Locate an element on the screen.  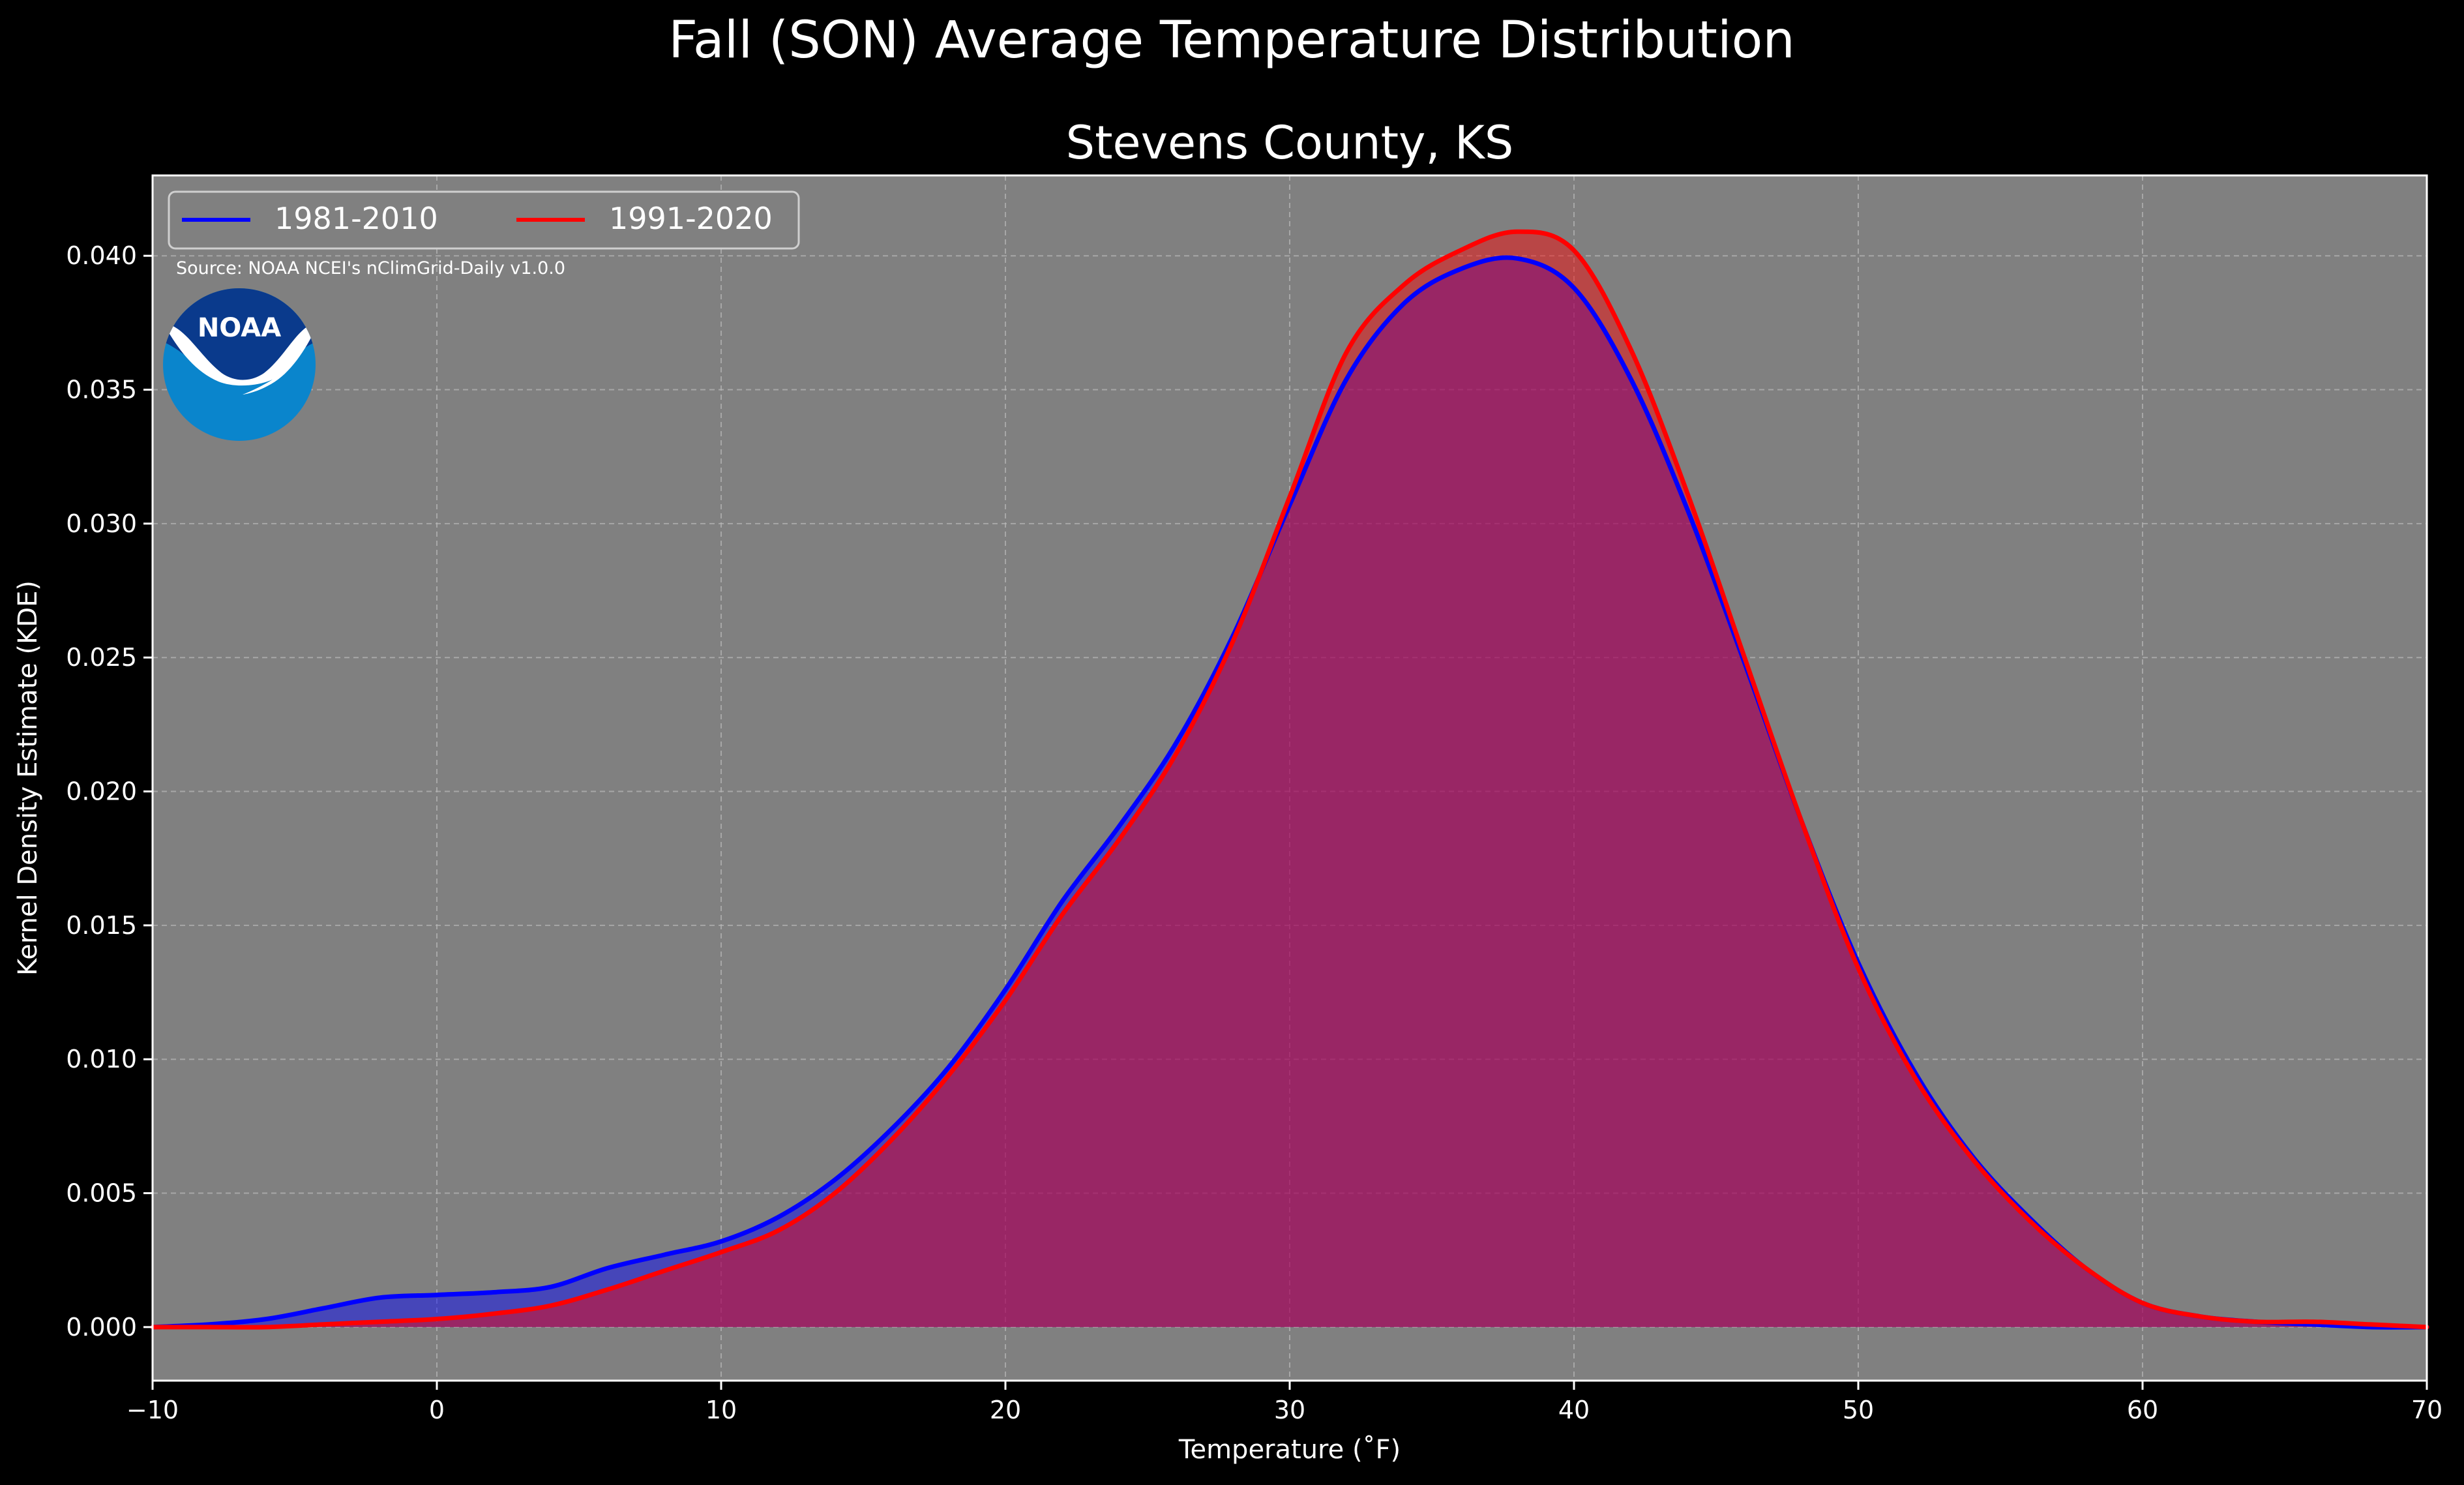
x-tick-label: 30 is located at coordinates (1289, 1410).